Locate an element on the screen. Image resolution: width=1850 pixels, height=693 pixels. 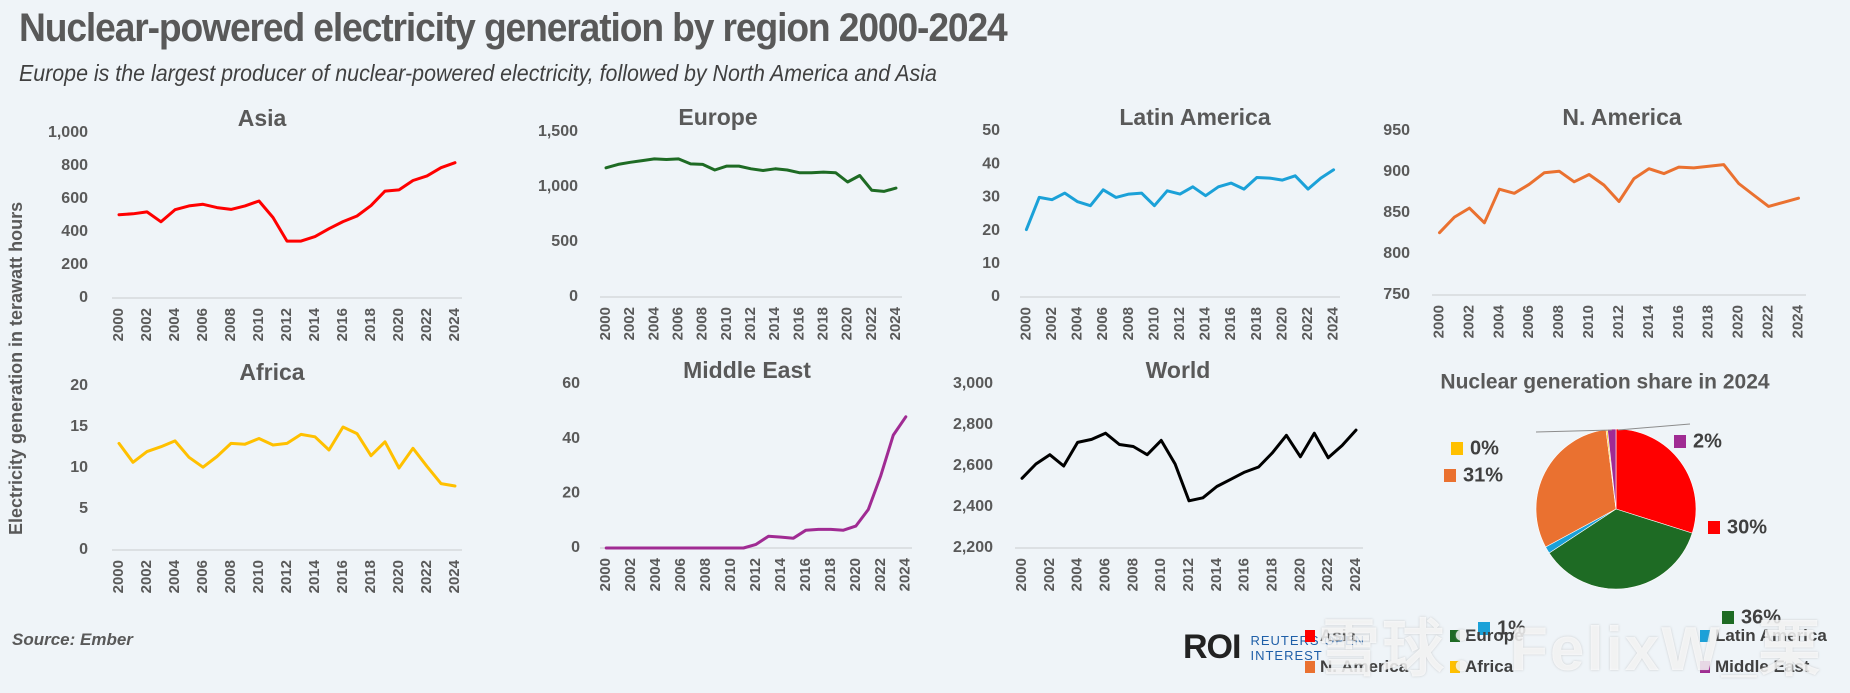
legend-label: Europe is located at coordinates (1494, 635).